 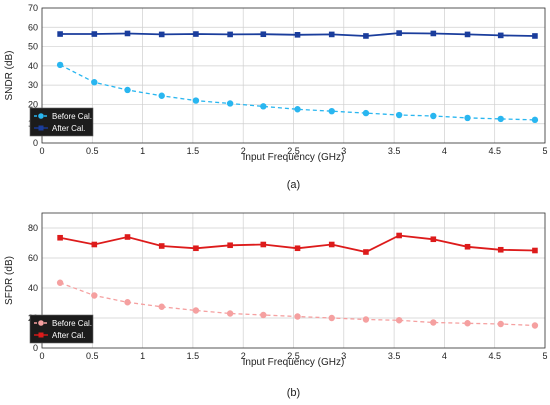 What do you see at coordinates (293, 393) in the screenshot?
I see `panel-caption: (b)` at bounding box center [293, 393].